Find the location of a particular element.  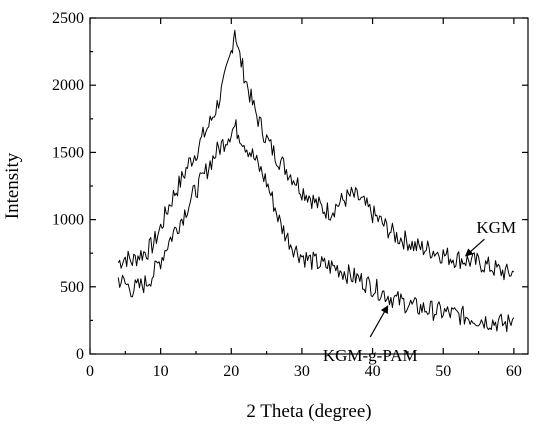

y-tick-label: 0 is located at coordinates (80, 354).